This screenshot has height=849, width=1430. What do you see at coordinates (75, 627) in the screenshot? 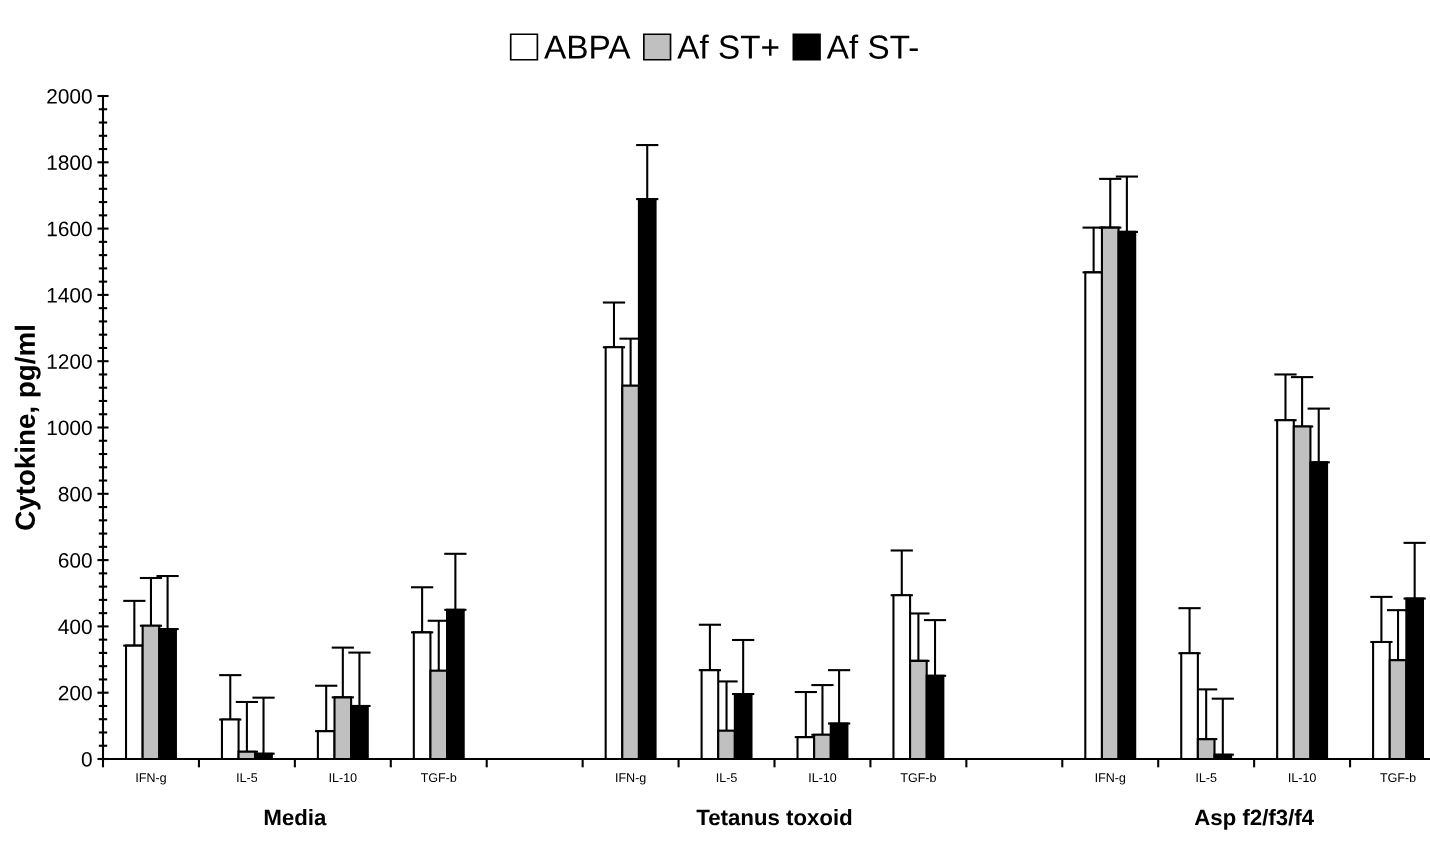
I see `y-tick-label: 400` at bounding box center [75, 627].